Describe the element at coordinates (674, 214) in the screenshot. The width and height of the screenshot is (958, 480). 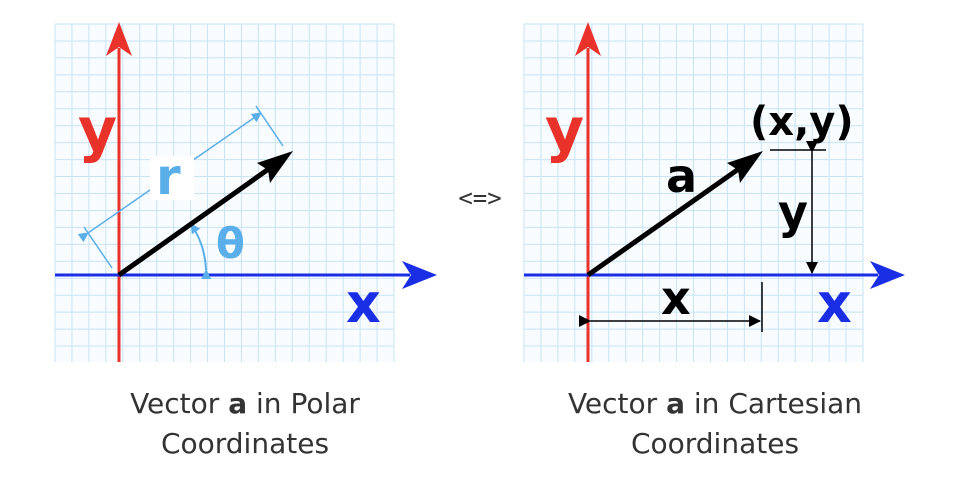
I see `cartesian-vector-arrow` at that location.